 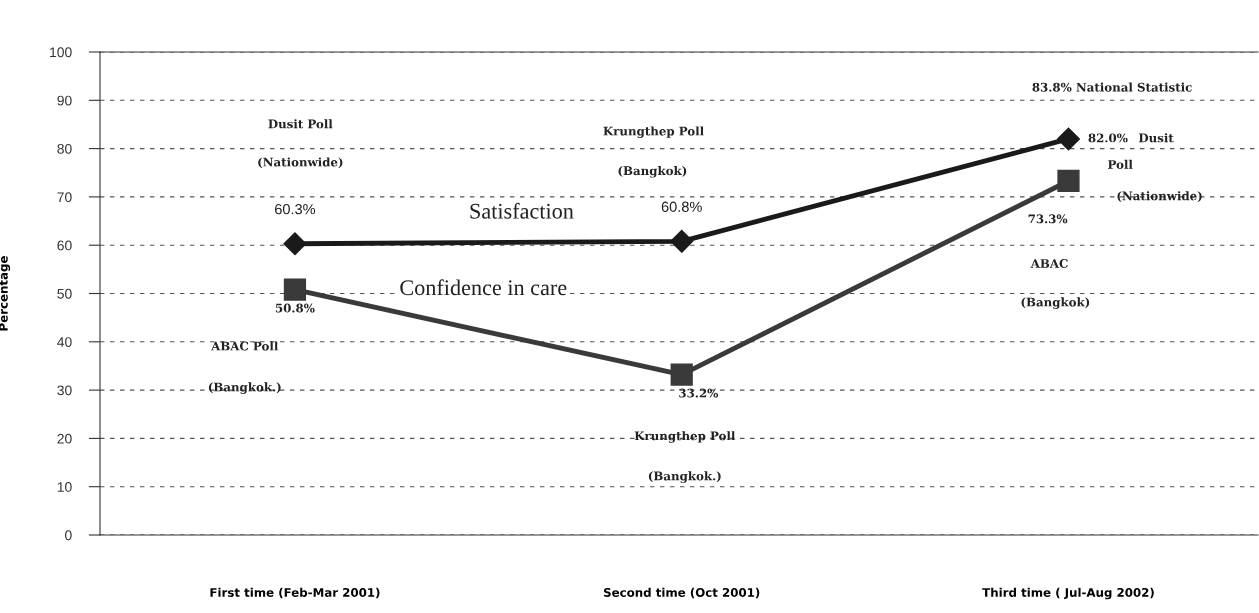 What do you see at coordinates (68, 535) in the screenshot?
I see `y-tick-label: 0` at bounding box center [68, 535].